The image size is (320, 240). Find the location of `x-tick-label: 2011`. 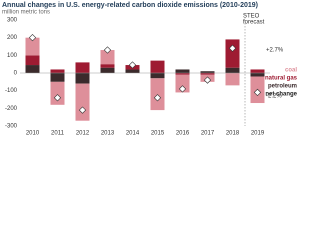

x-tick-label: 2011 is located at coordinates (58, 134).